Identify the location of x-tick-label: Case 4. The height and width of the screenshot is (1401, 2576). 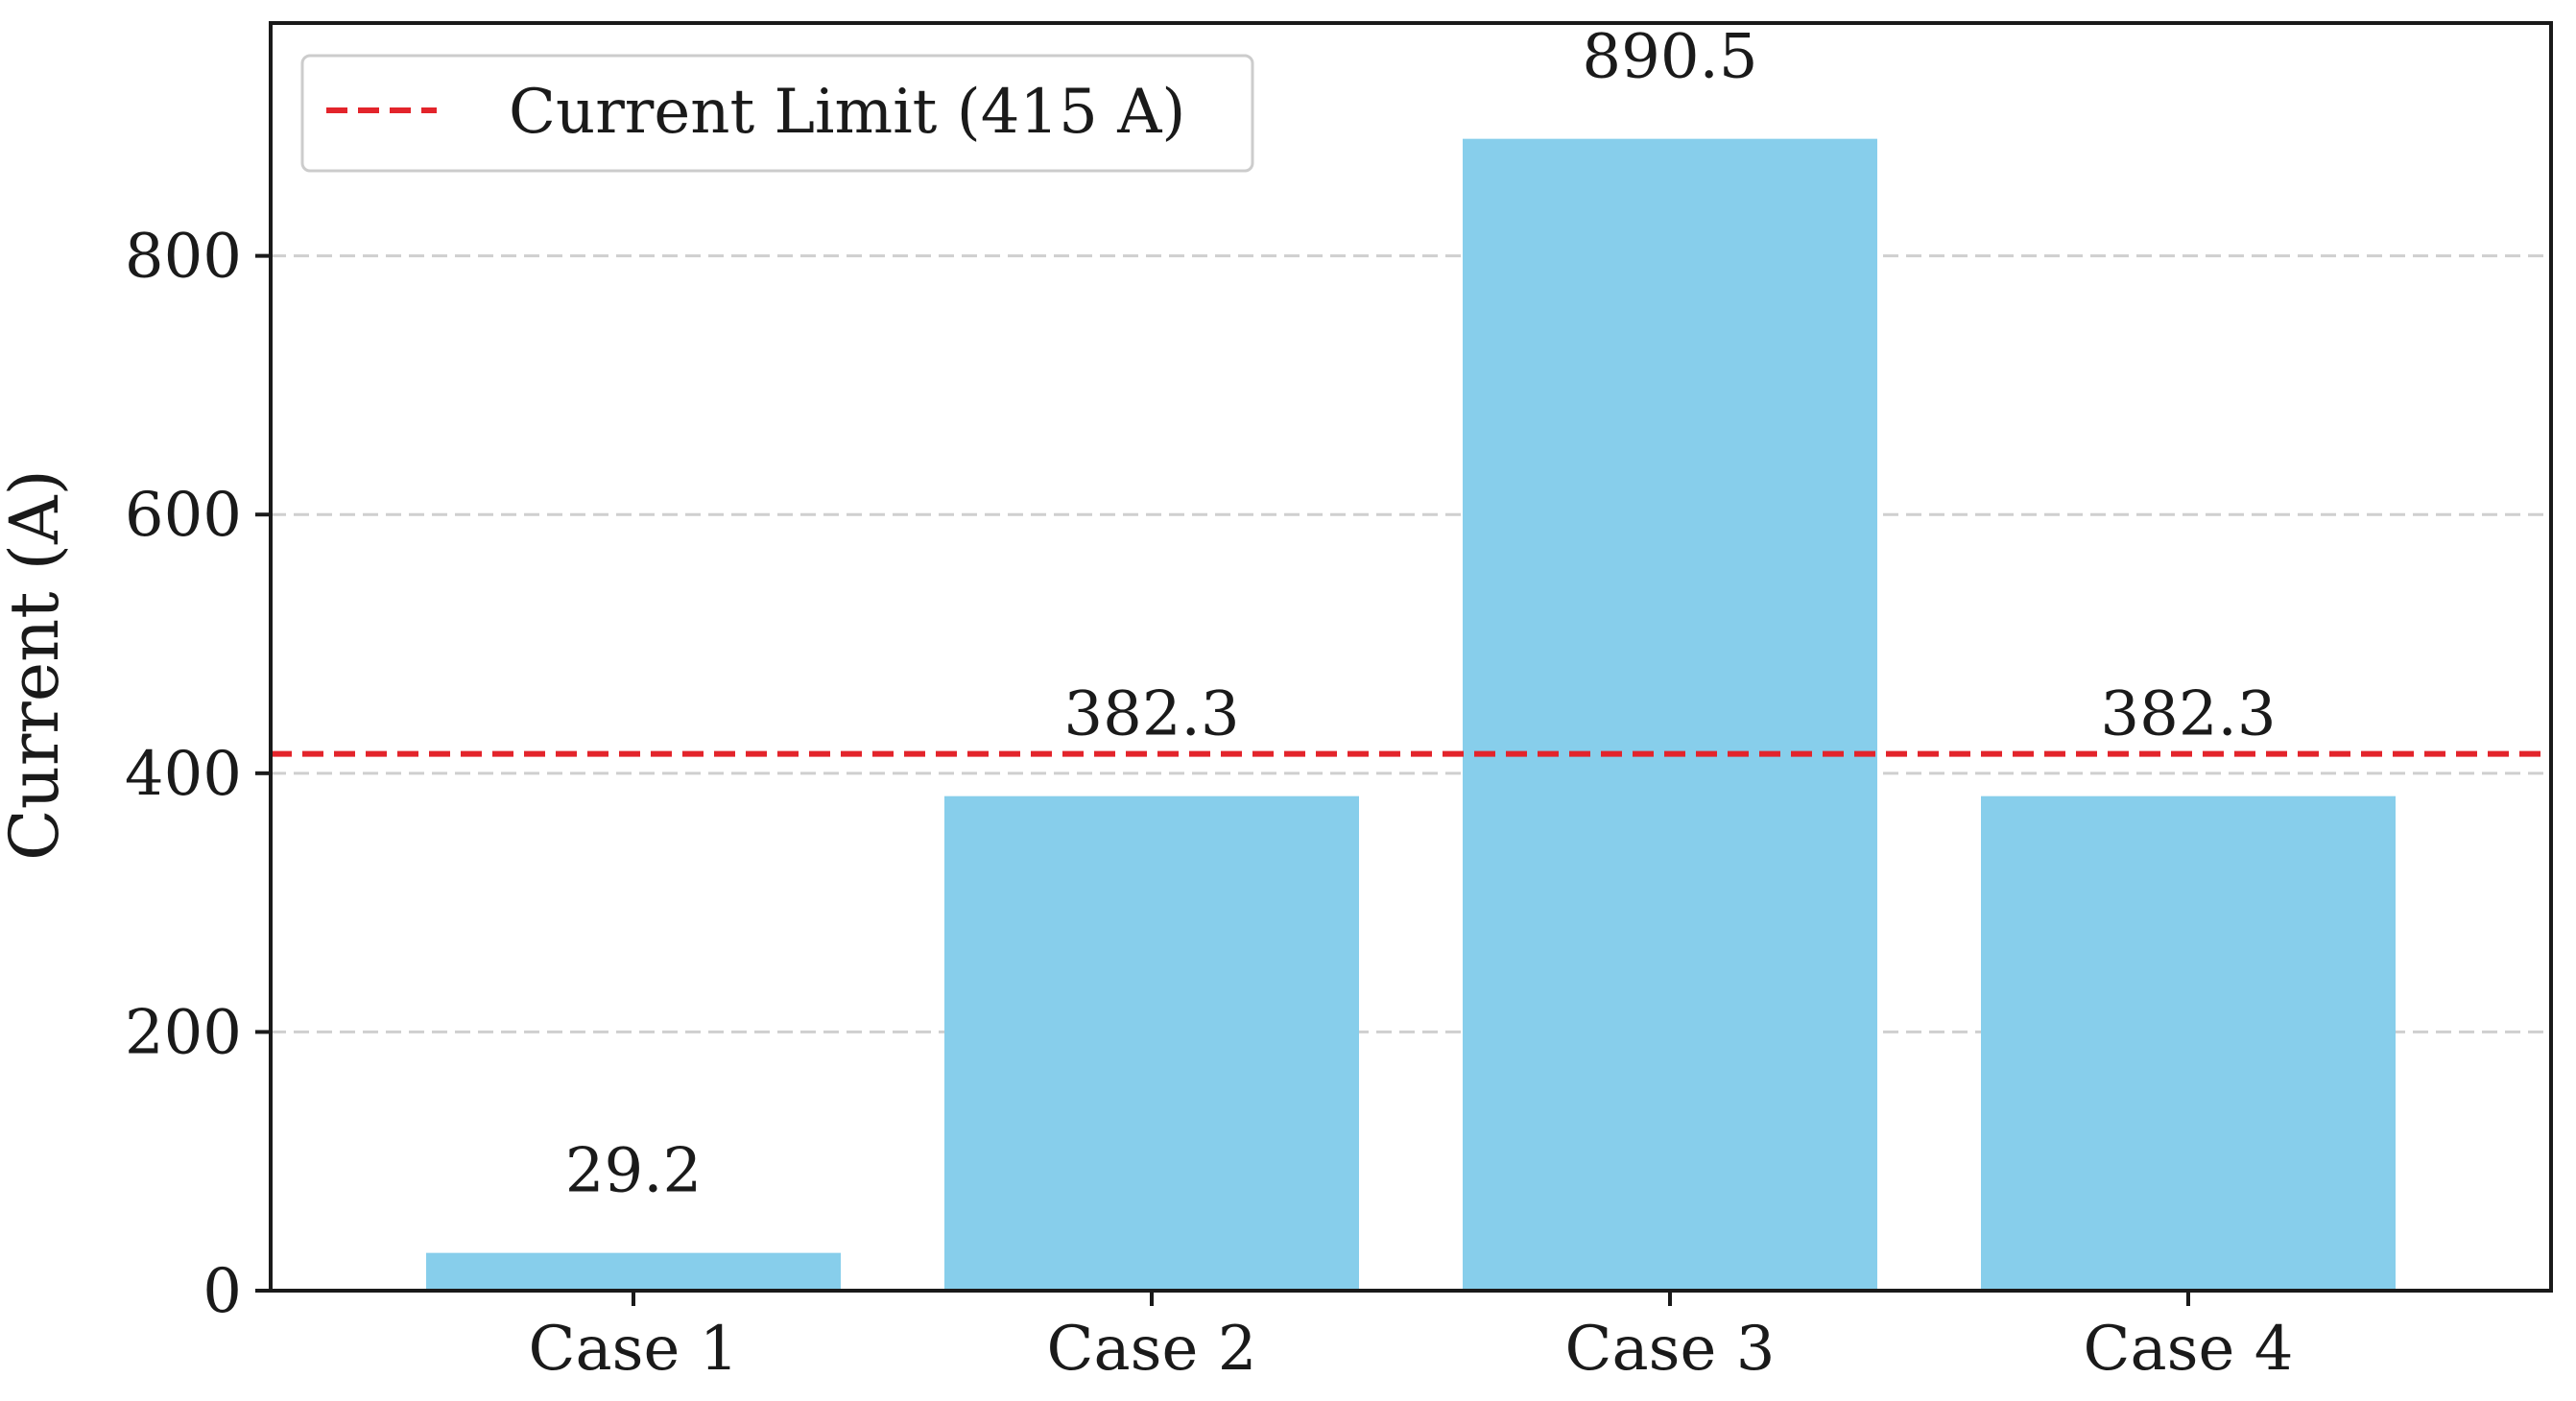
(2189, 1349).